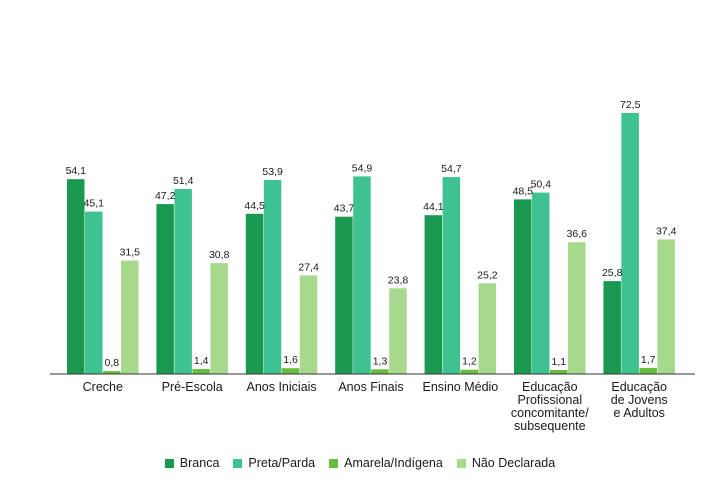  I want to click on category-label: Anos Finais, so click(370, 387).